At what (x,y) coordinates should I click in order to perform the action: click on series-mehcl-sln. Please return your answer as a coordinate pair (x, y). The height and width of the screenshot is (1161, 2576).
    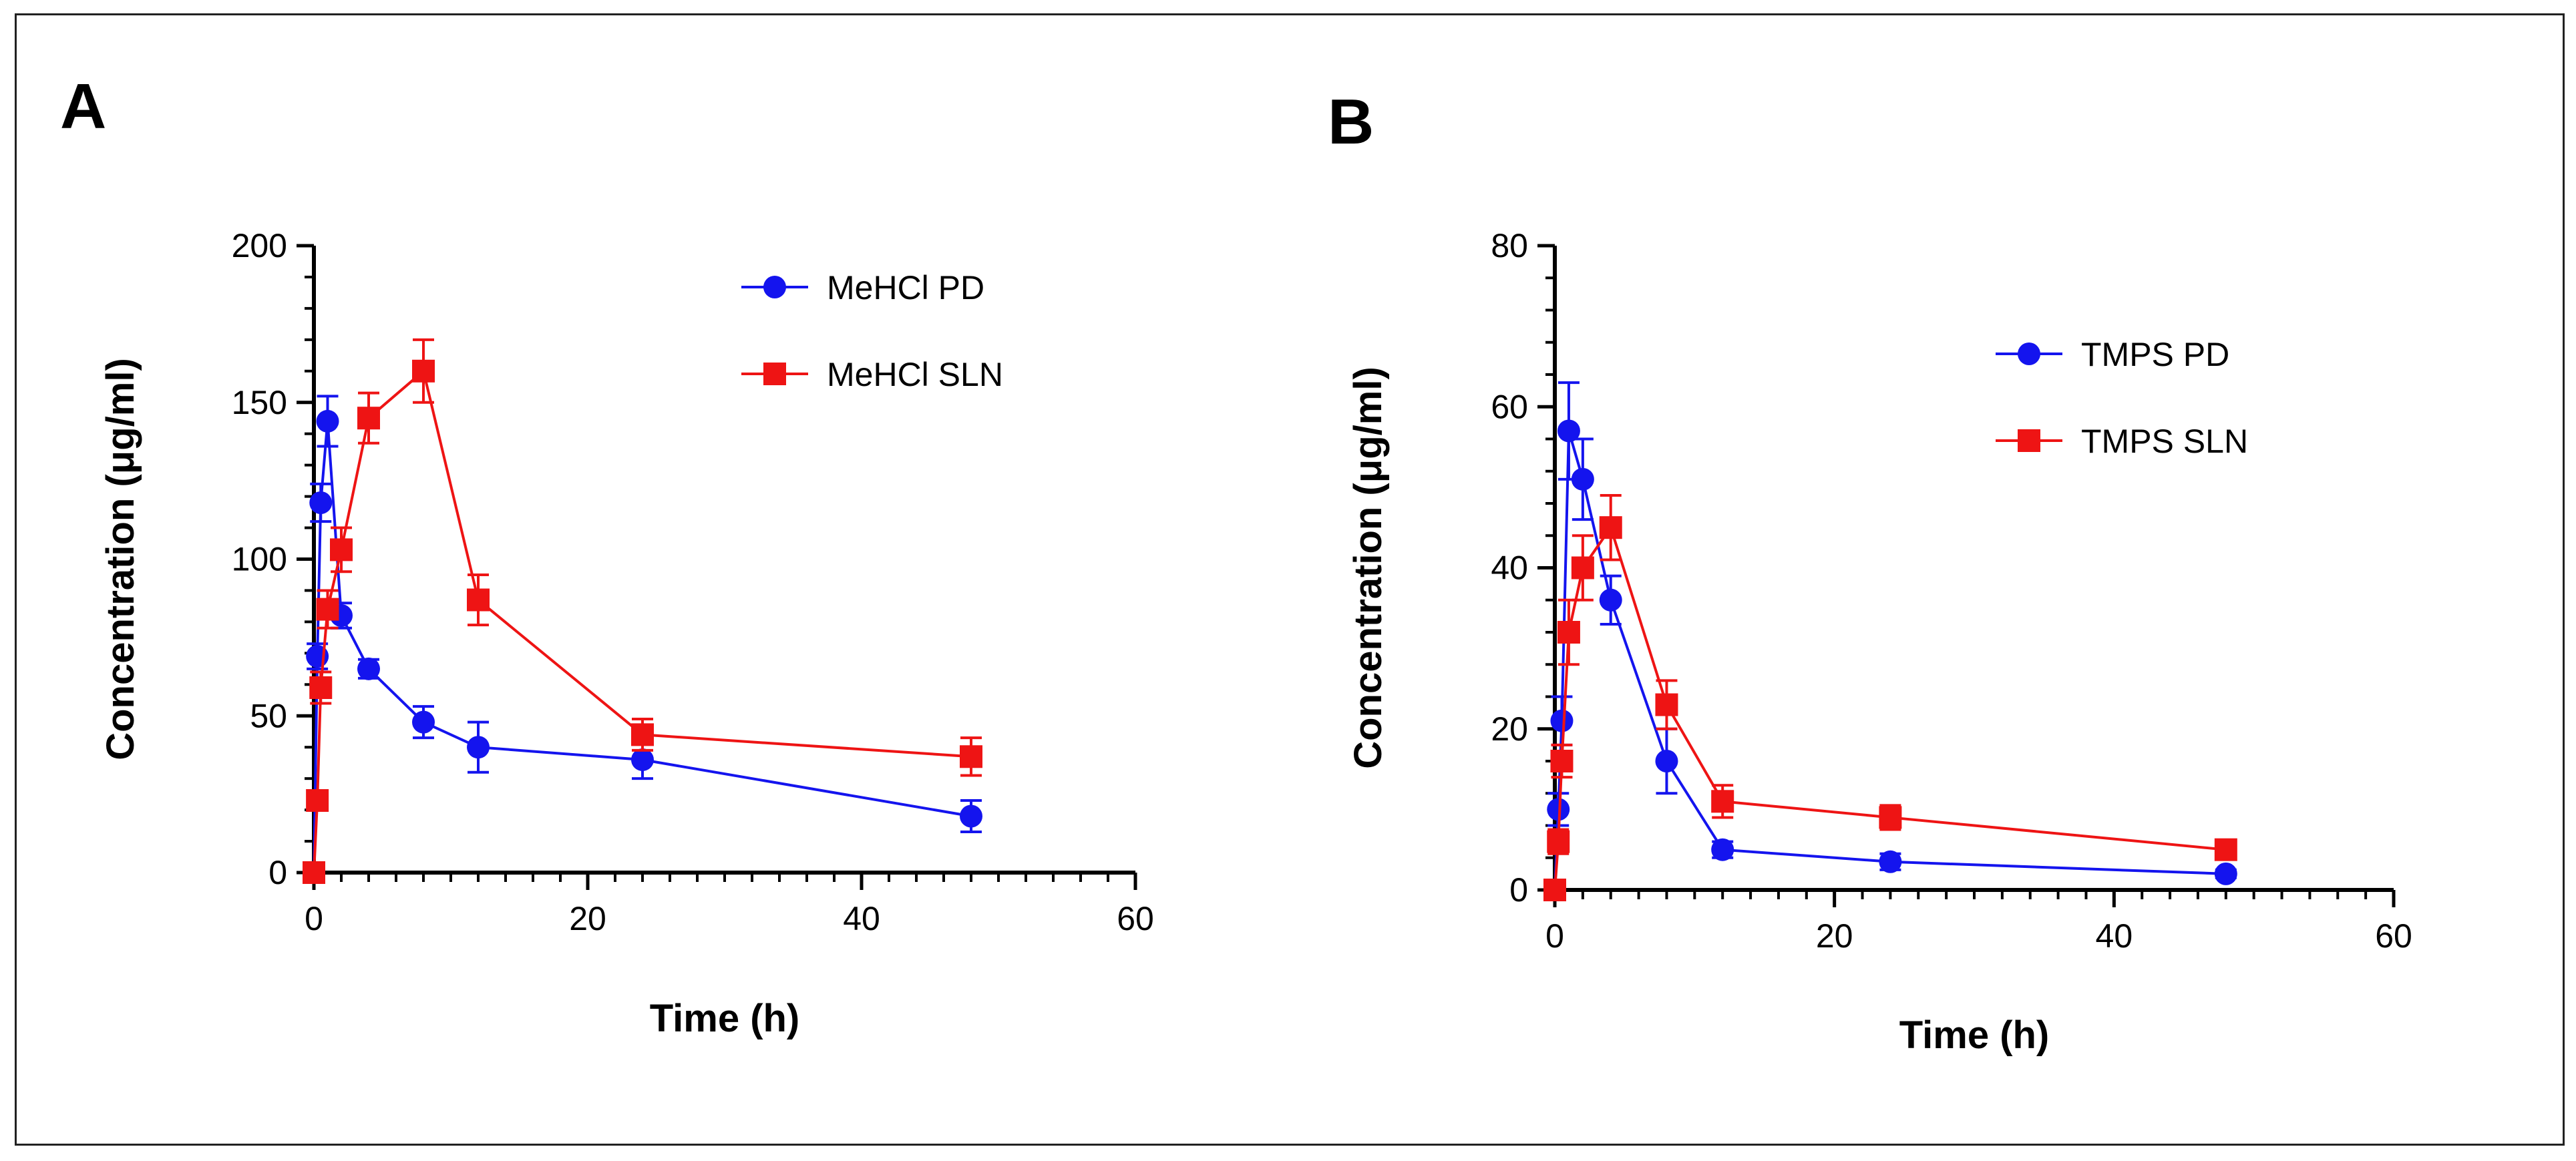
    Looking at the image, I should click on (642, 611).